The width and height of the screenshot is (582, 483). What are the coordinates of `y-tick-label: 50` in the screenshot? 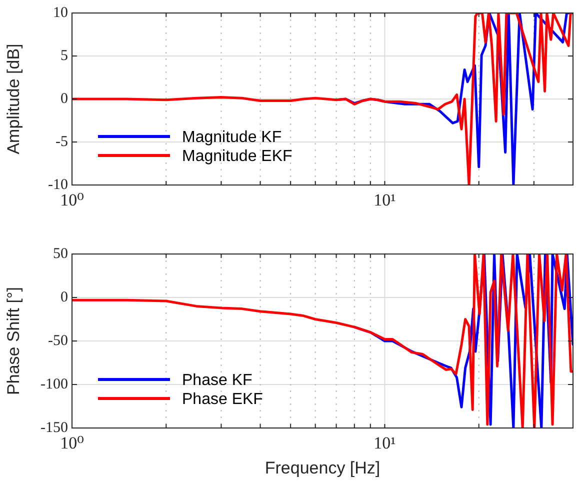 It's located at (60, 254).